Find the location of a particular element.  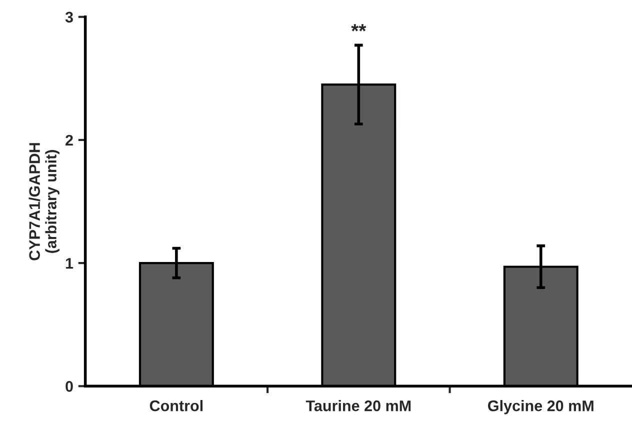

annotation: ** is located at coordinates (358, 28).